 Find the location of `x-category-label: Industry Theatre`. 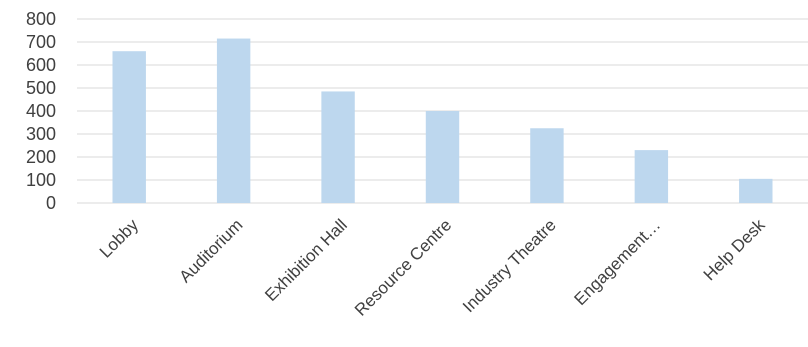

x-category-label: Industry Theatre is located at coordinates (509, 265).